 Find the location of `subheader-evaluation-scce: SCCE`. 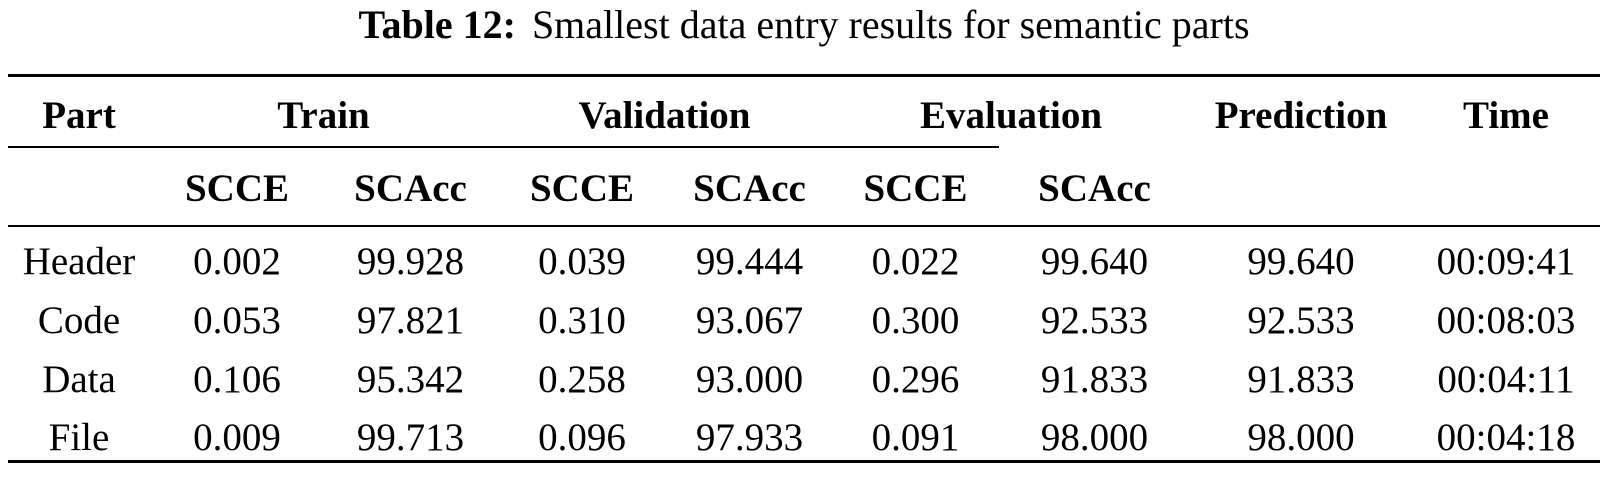

subheader-evaluation-scce: SCCE is located at coordinates (915, 186).